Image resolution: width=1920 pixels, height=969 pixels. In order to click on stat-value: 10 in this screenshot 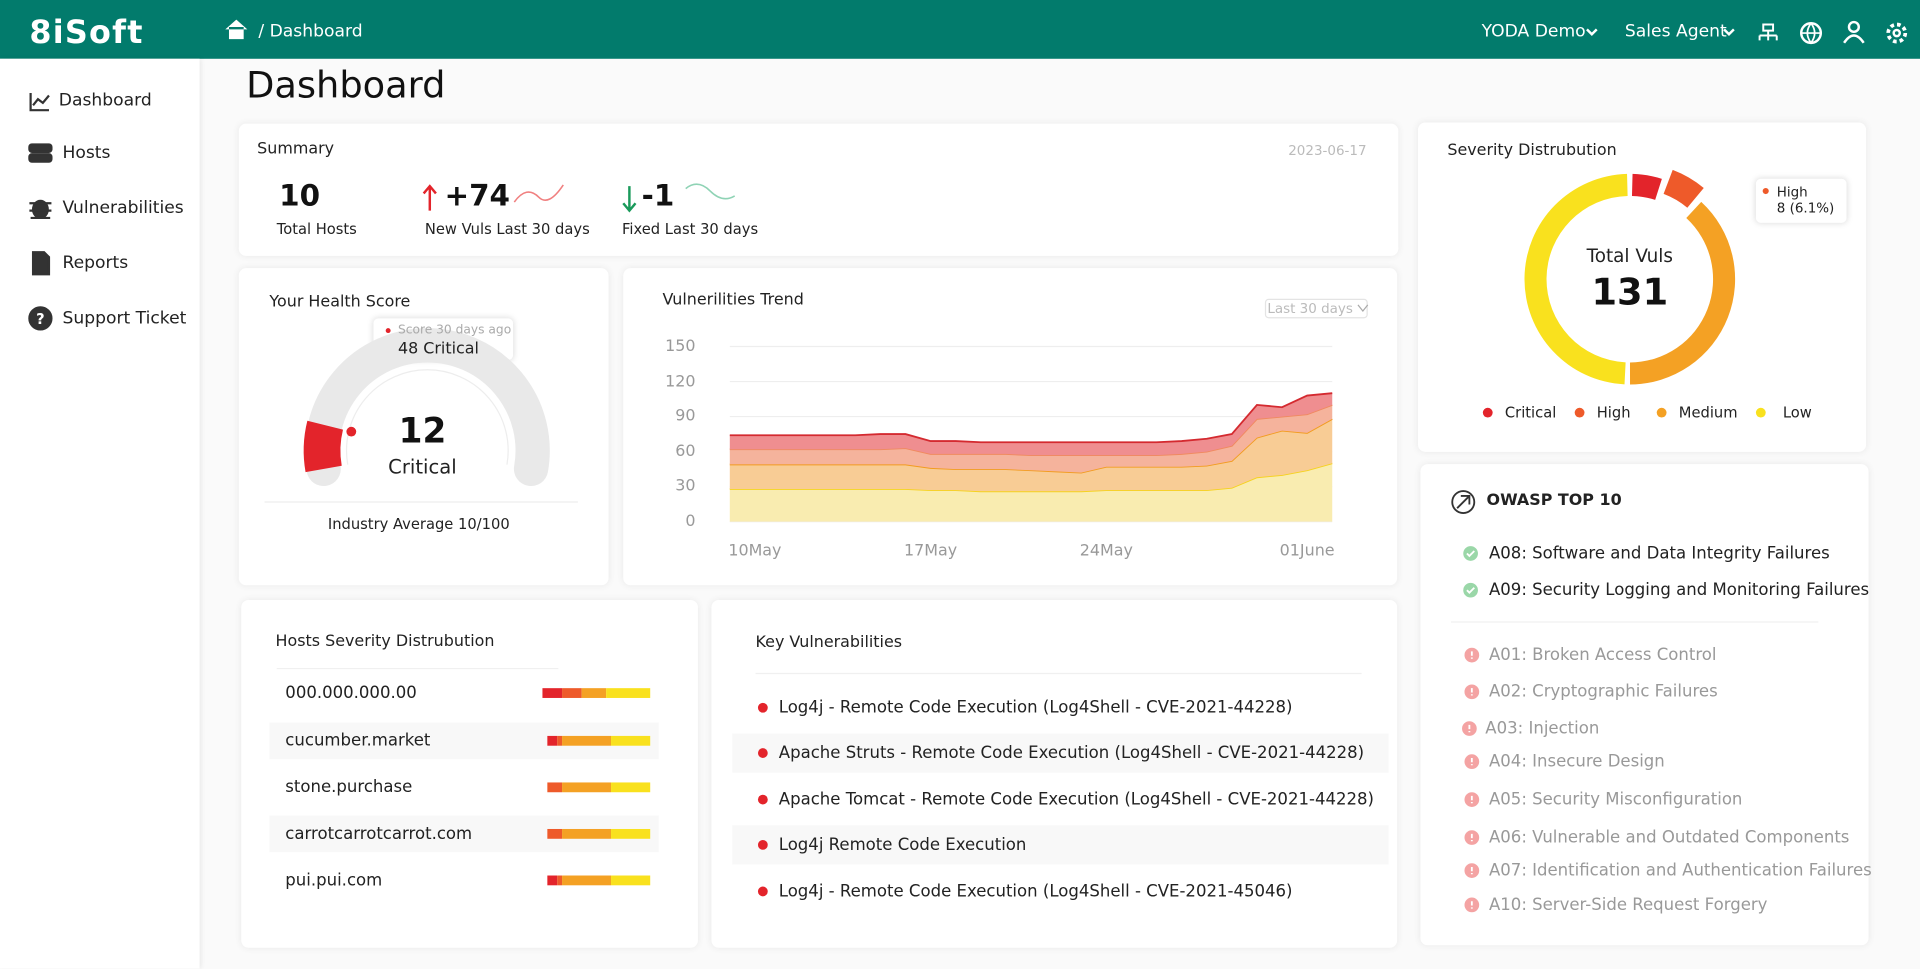, I will do `click(300, 196)`.